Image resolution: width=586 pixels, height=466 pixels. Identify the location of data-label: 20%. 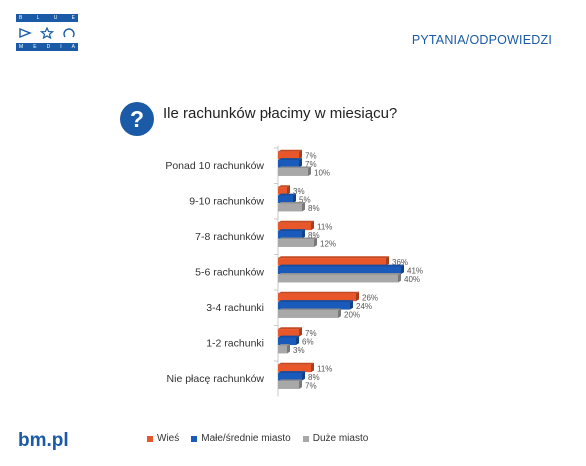
(352, 314).